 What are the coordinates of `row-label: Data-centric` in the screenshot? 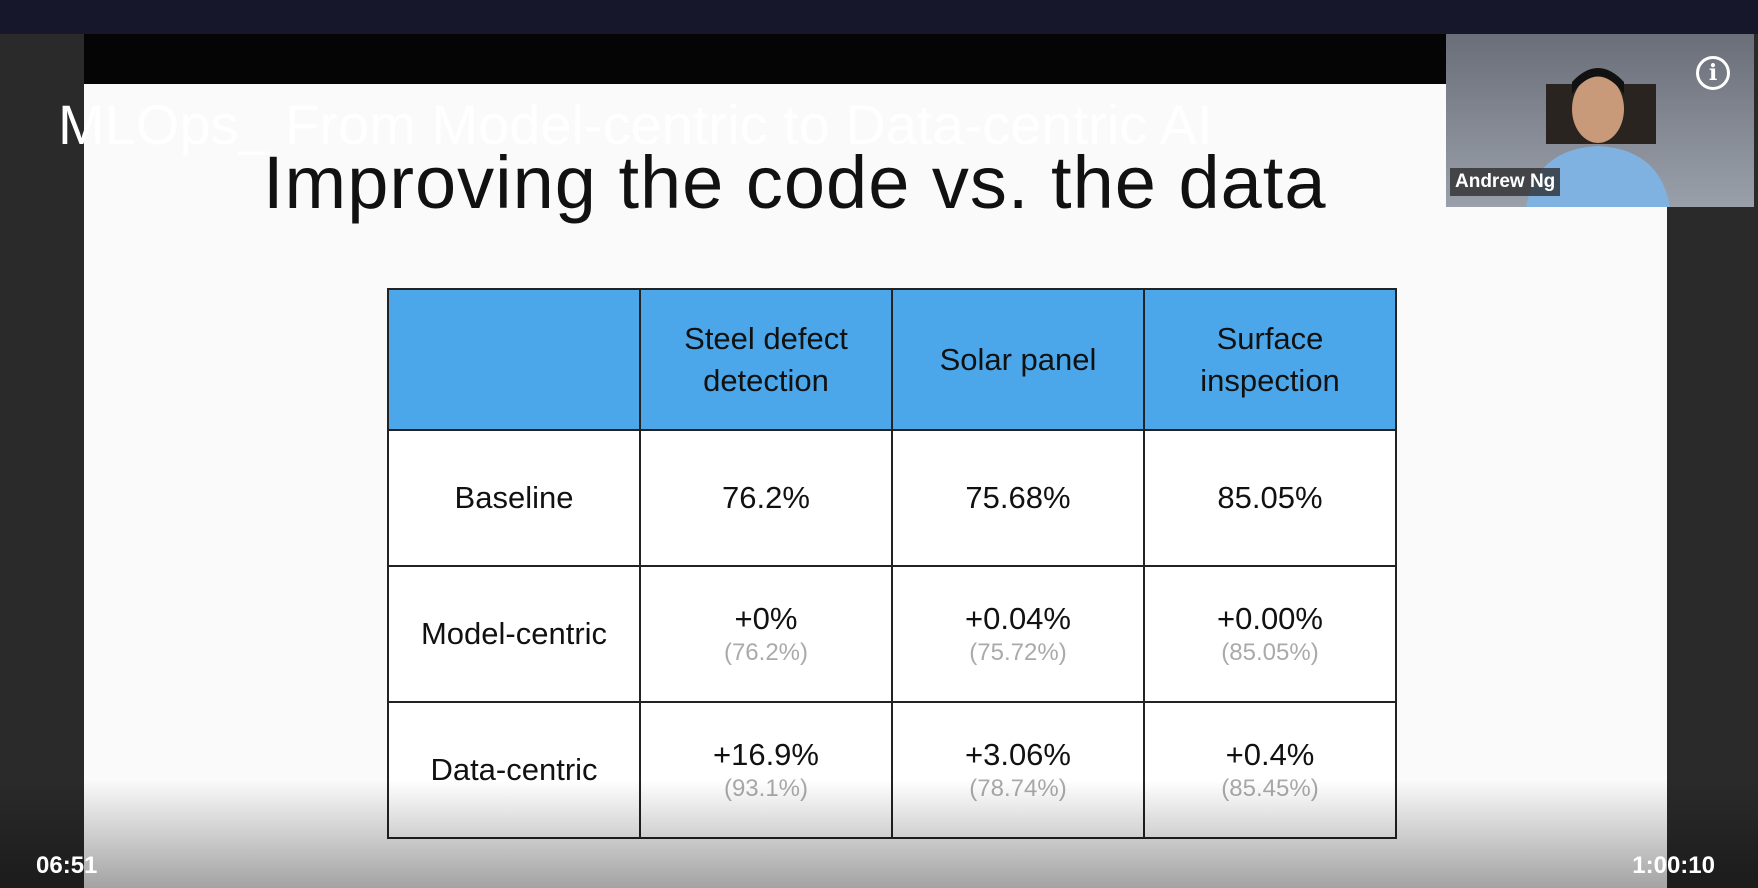 It's located at (514, 770).